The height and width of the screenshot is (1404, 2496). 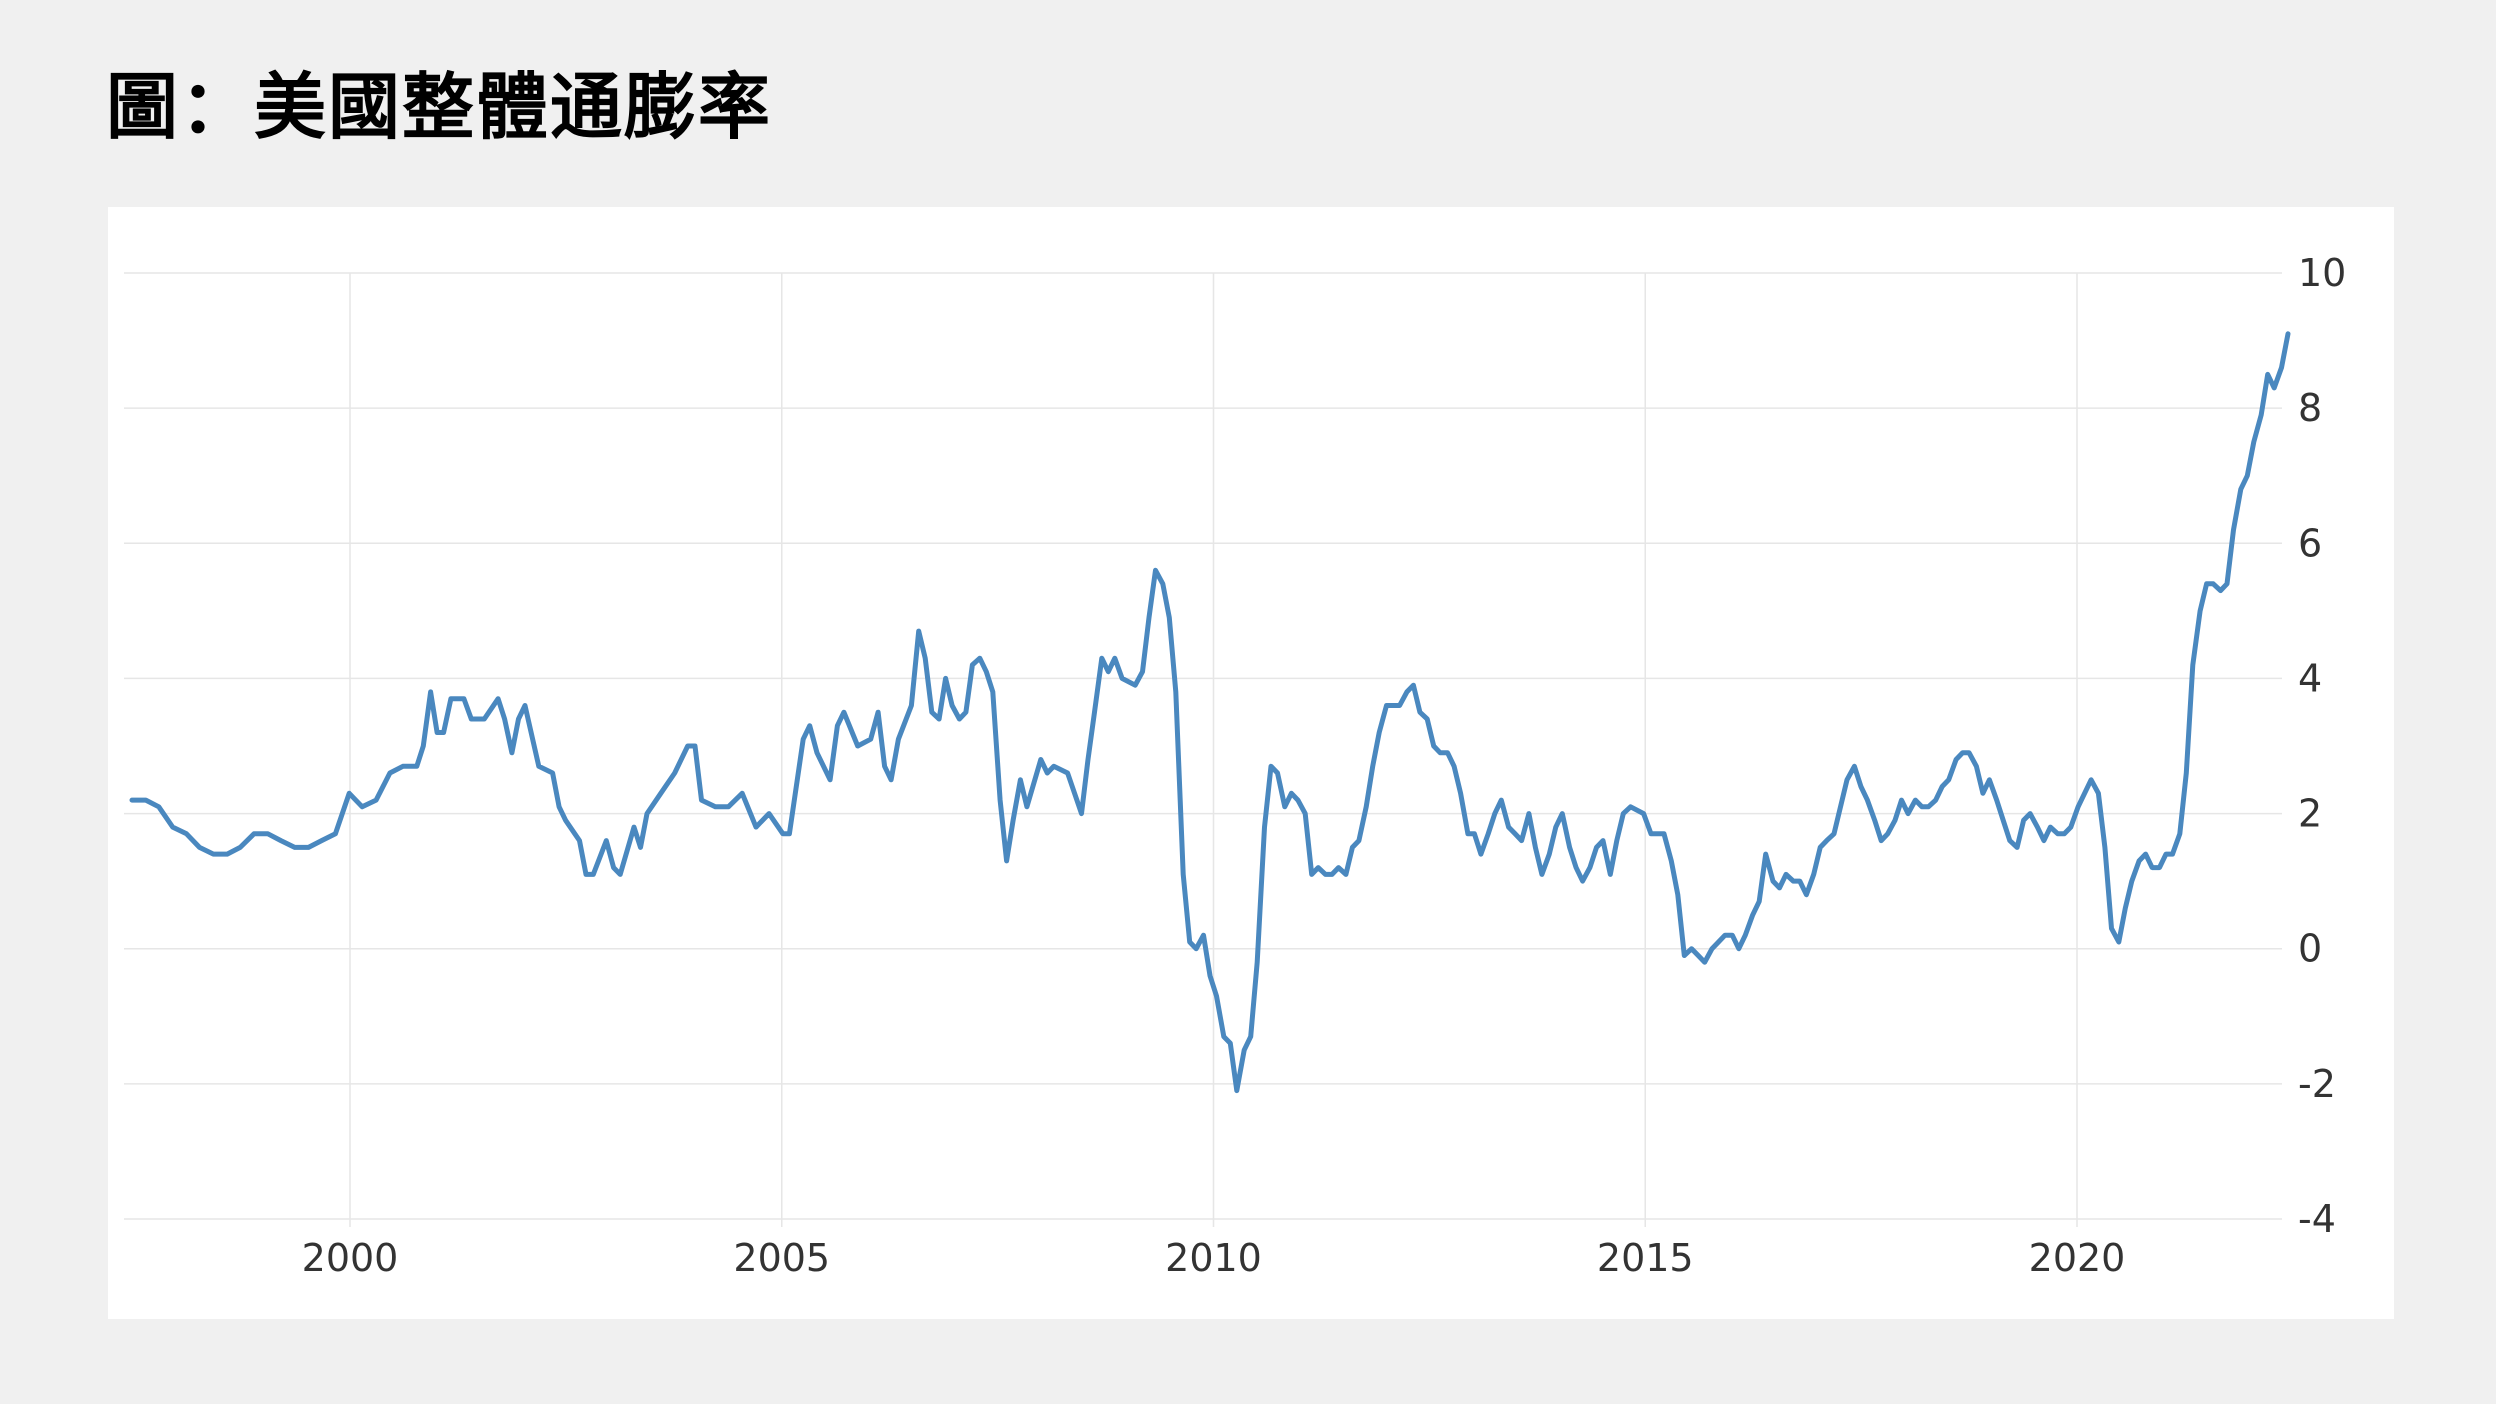 What do you see at coordinates (350, 1258) in the screenshot?
I see `x-tick-label: 2000` at bounding box center [350, 1258].